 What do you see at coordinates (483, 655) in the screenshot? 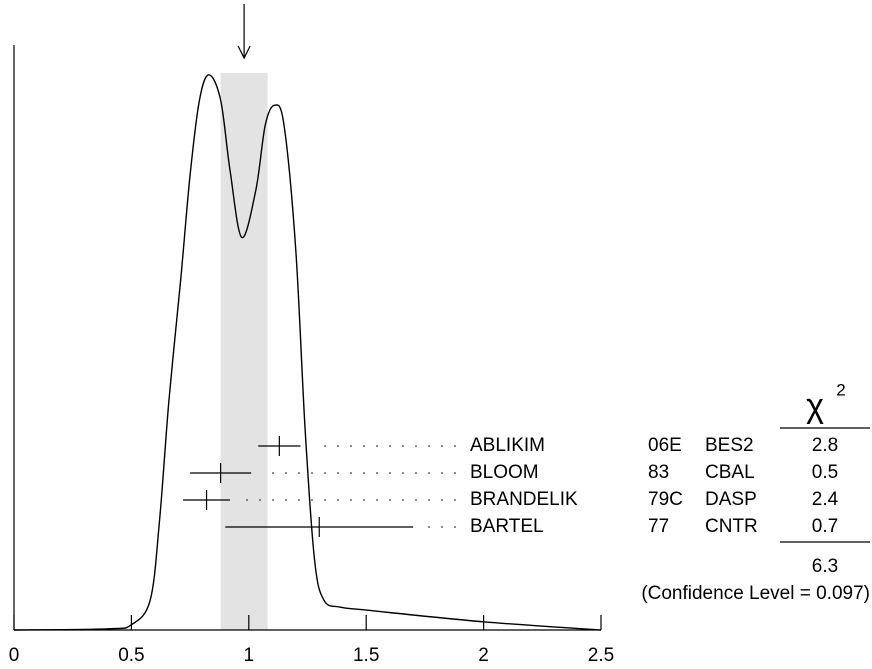
I see `x-tick-label: 2` at bounding box center [483, 655].